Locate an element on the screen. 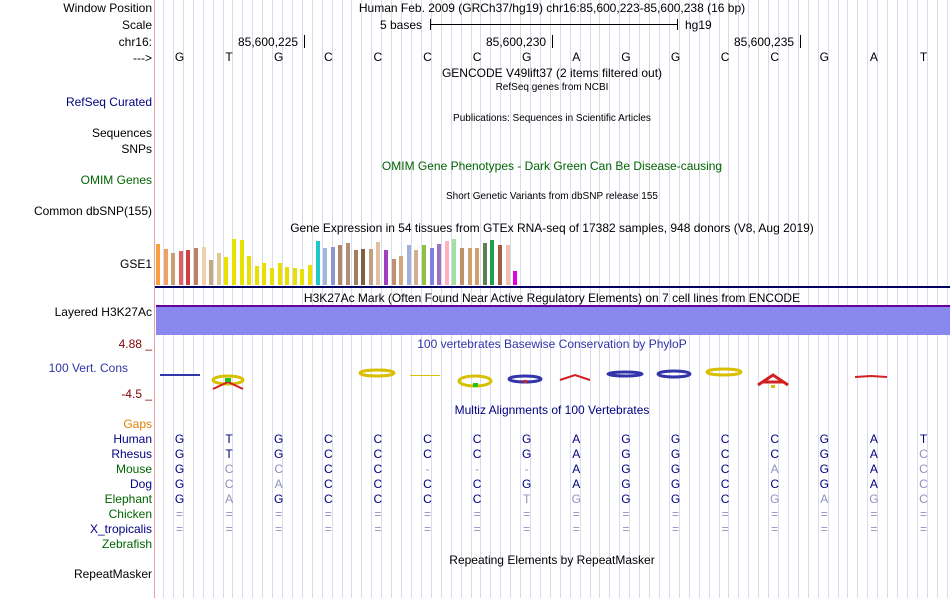  omim-track-label: OMIM Genes is located at coordinates (116, 180).